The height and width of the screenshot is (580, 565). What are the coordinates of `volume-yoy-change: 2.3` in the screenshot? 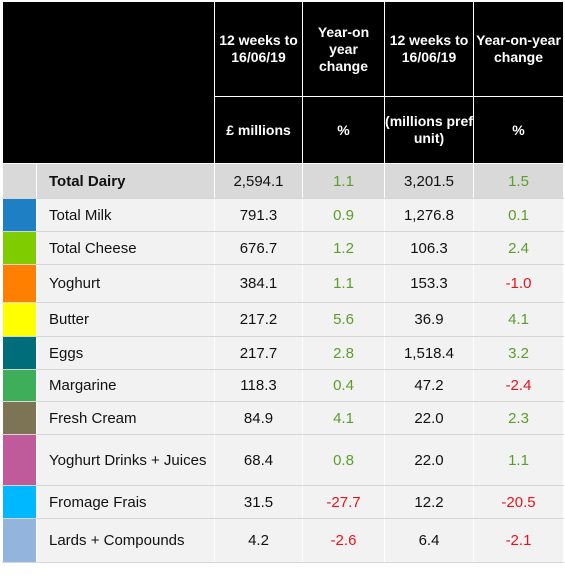 It's located at (518, 418).